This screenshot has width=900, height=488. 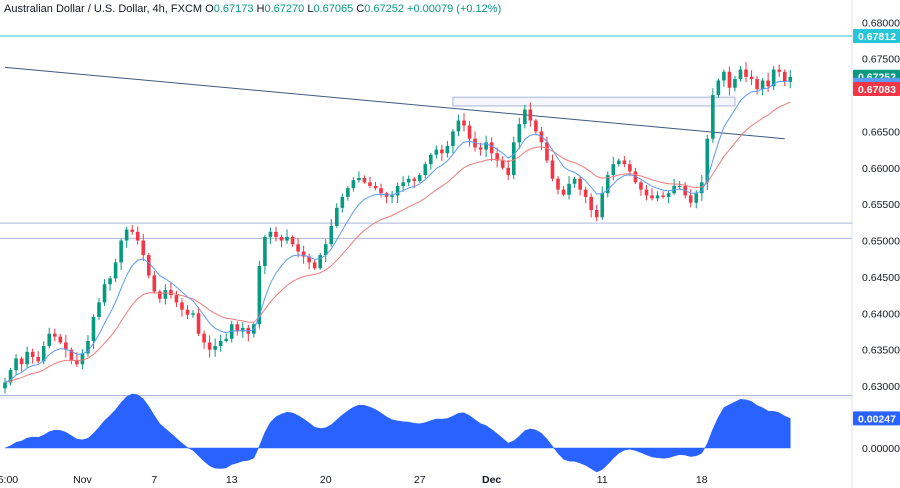 I want to click on zone-rect, so click(x=594, y=101).